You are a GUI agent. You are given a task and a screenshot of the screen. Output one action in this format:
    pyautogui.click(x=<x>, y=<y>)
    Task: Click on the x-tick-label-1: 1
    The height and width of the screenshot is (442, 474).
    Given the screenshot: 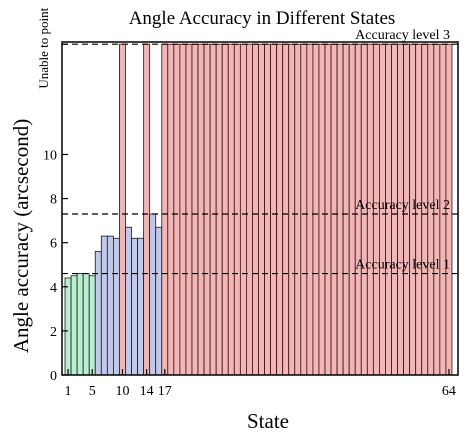 What is the action you would take?
    pyautogui.click(x=68, y=391)
    